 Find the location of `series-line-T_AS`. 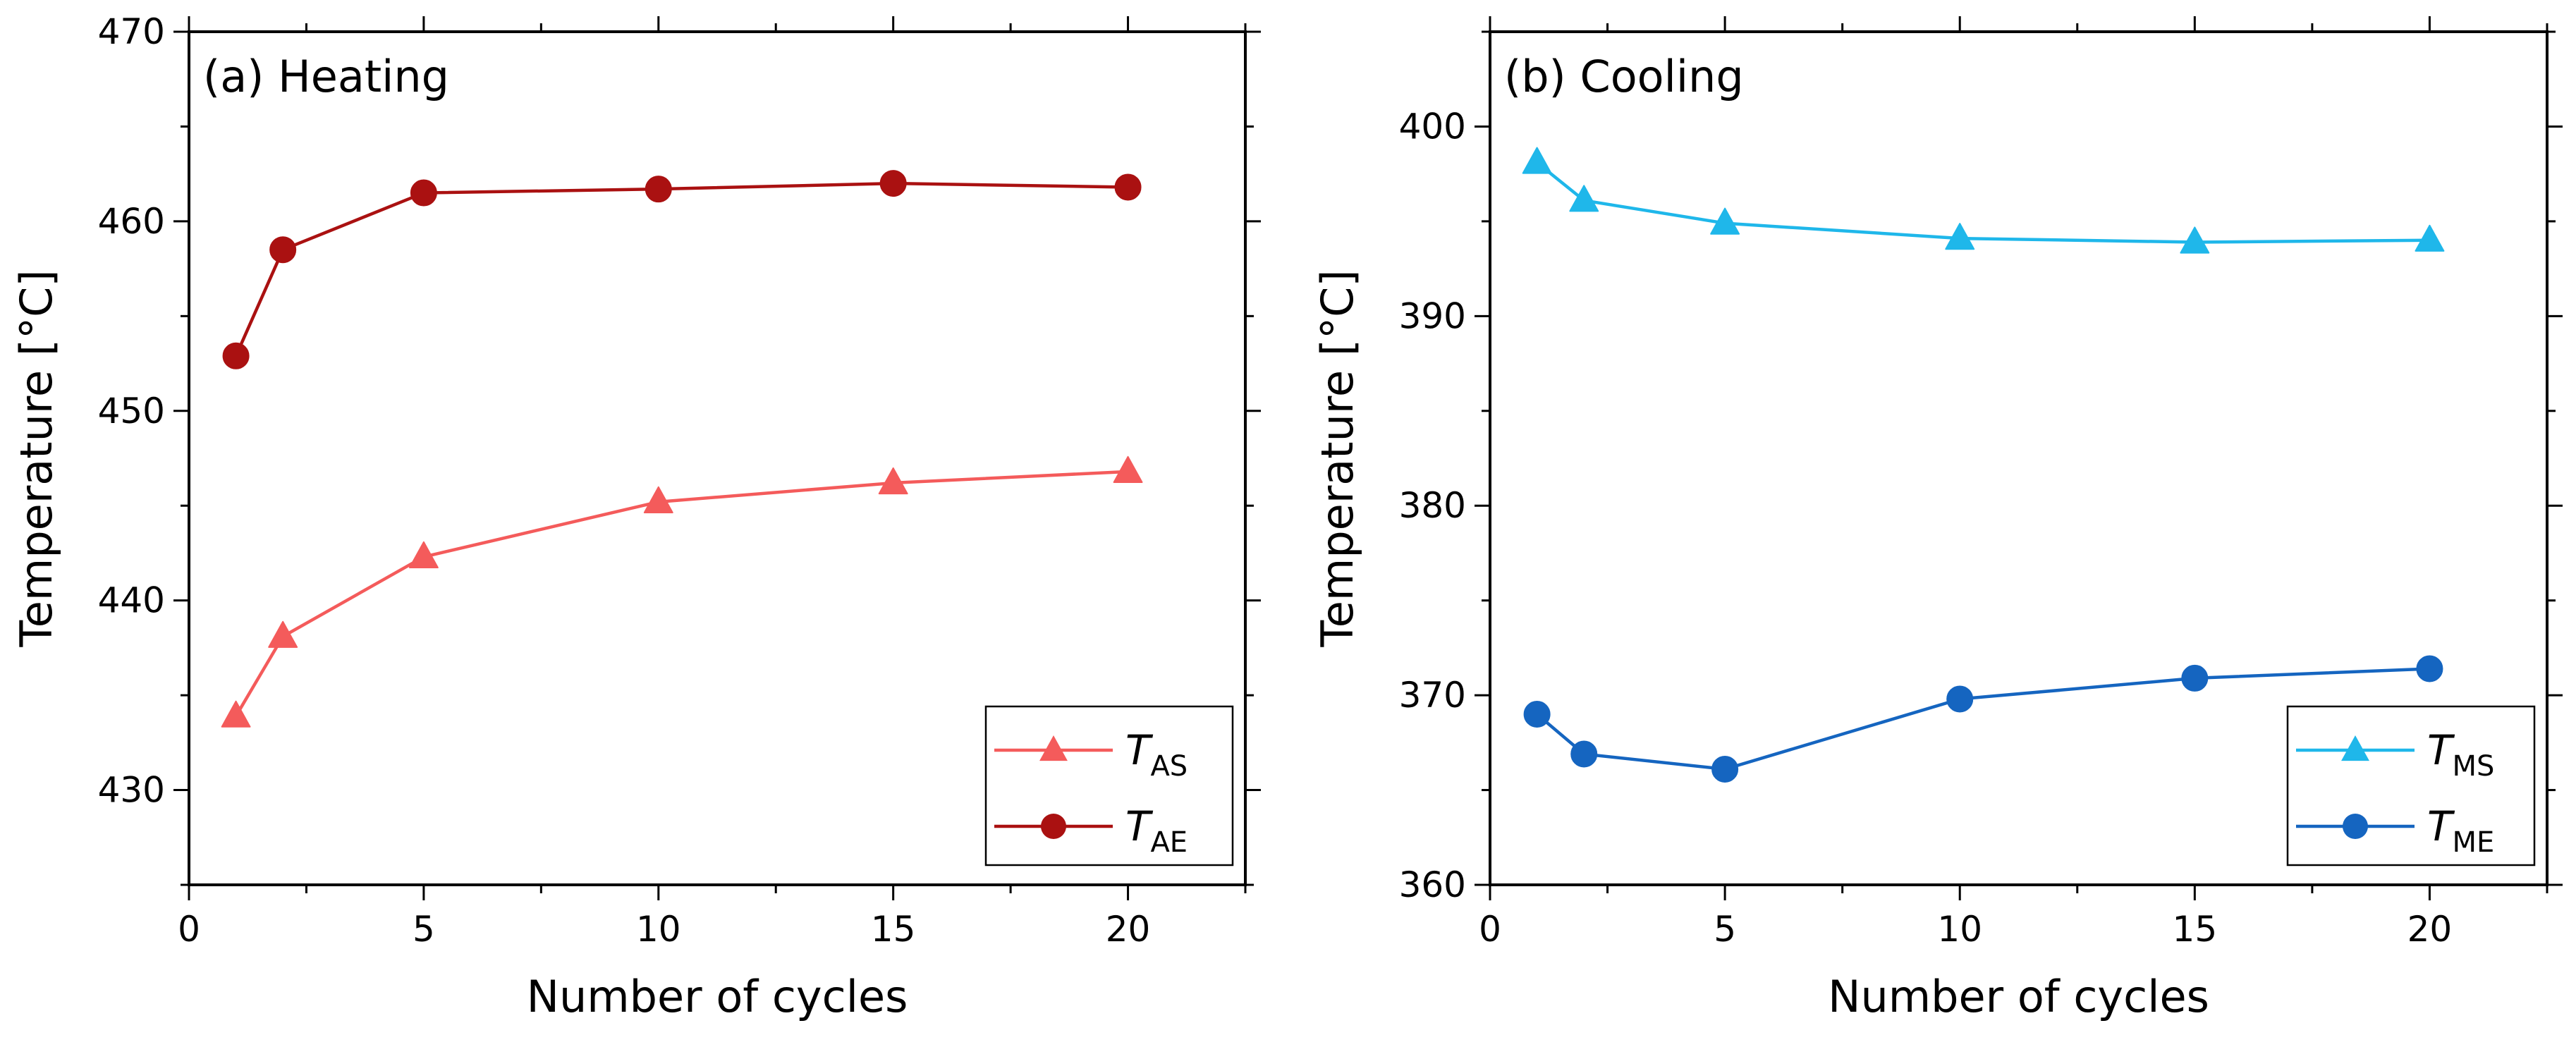

series-line-T_AS is located at coordinates (681, 593).